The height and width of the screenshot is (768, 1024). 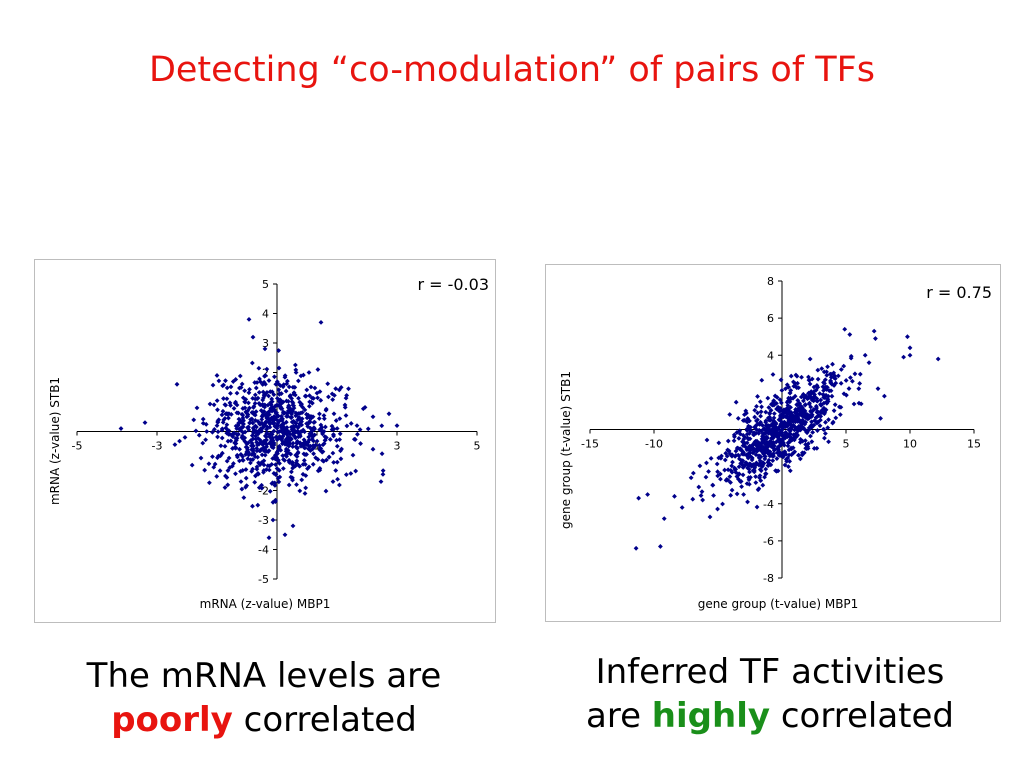 What do you see at coordinates (453, 284) in the screenshot?
I see `correlation-label: r = -0.03` at bounding box center [453, 284].